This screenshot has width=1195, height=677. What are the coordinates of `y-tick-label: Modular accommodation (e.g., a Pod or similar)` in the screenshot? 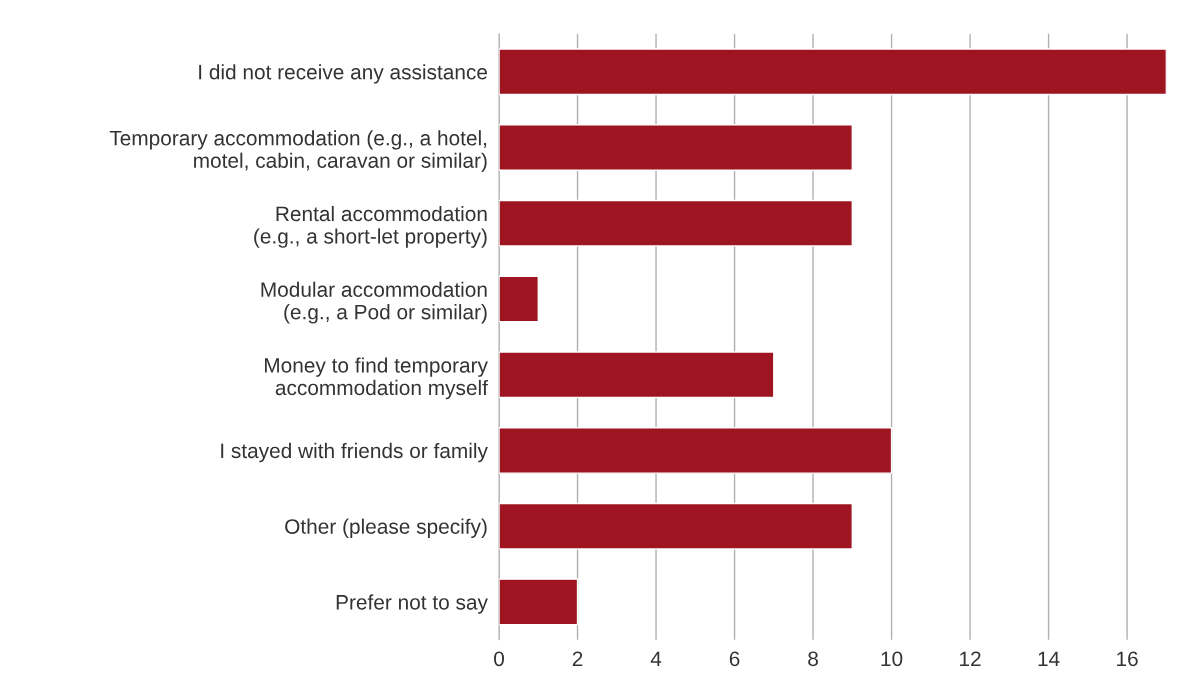 It's located at (374, 302).